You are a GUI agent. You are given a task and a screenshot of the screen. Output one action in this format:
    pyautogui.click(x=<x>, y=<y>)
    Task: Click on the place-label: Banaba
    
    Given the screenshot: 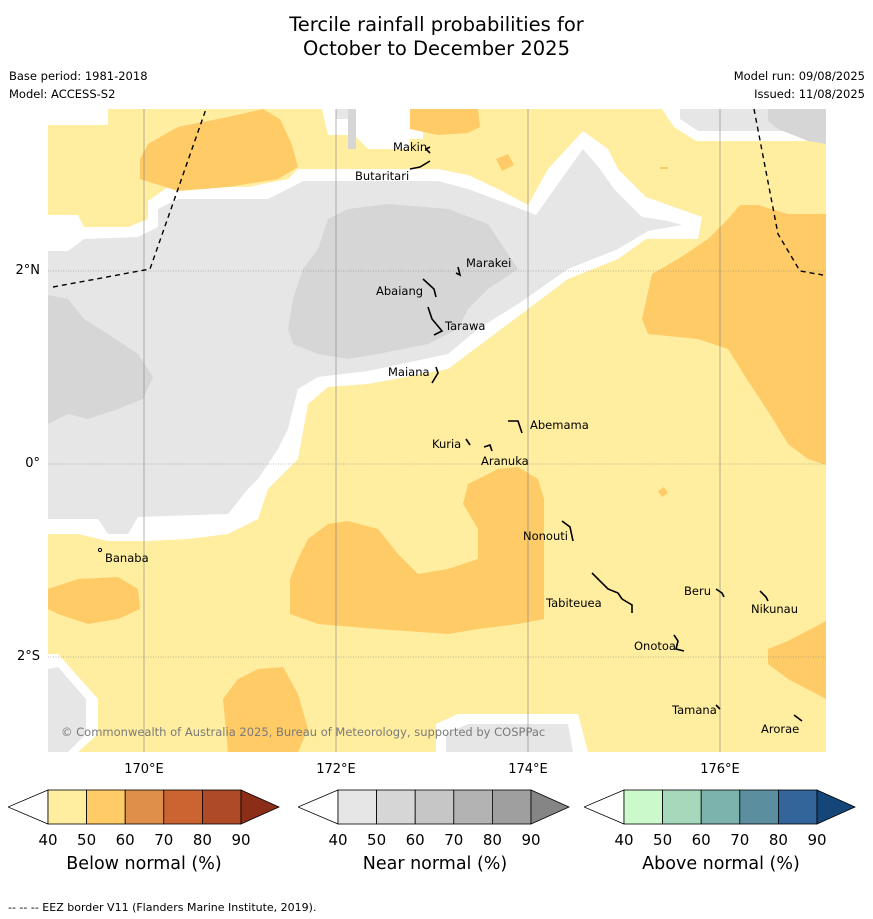 What is the action you would take?
    pyautogui.click(x=127, y=558)
    